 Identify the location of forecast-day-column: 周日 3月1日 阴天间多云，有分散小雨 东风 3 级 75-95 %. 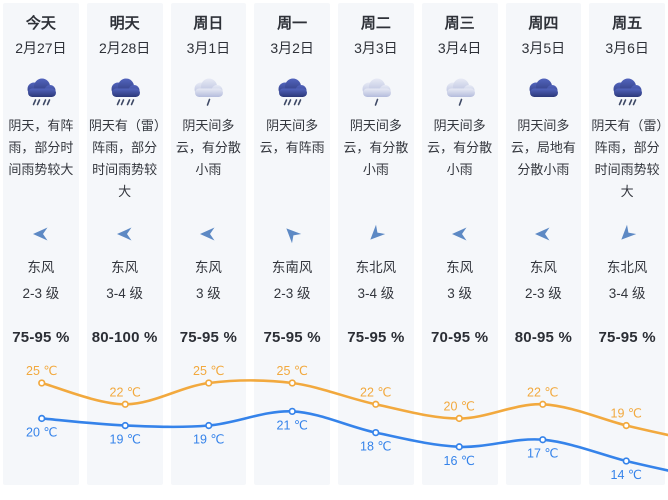
(208, 244).